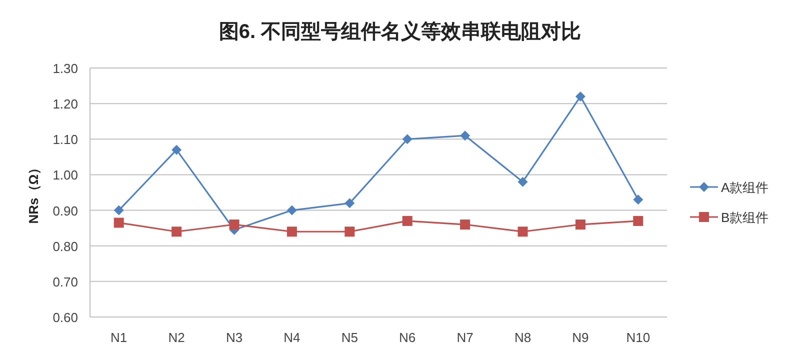 The height and width of the screenshot is (362, 800). I want to click on xtick: N7, so click(465, 337).